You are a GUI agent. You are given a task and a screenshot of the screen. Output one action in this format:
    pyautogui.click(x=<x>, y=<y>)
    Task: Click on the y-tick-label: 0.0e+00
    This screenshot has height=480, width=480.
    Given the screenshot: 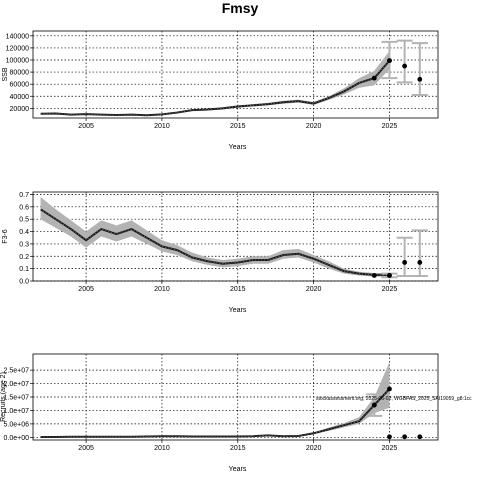 What is the action you would take?
    pyautogui.click(x=17, y=438)
    